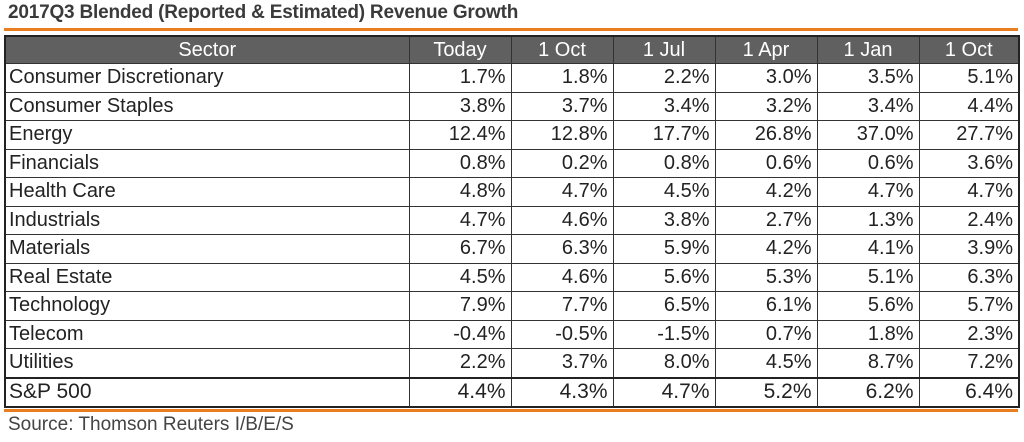 The image size is (1024, 442). I want to click on table-row: Technology 7.9% 7.7% 6.5% 6.1% 5.6% 5.7%, so click(512, 306).